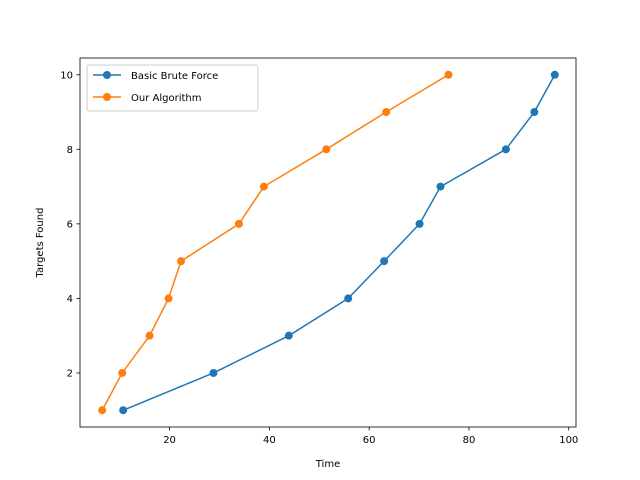 The height and width of the screenshot is (480, 640). What do you see at coordinates (70, 373) in the screenshot?
I see `y-tick-label: 2` at bounding box center [70, 373].